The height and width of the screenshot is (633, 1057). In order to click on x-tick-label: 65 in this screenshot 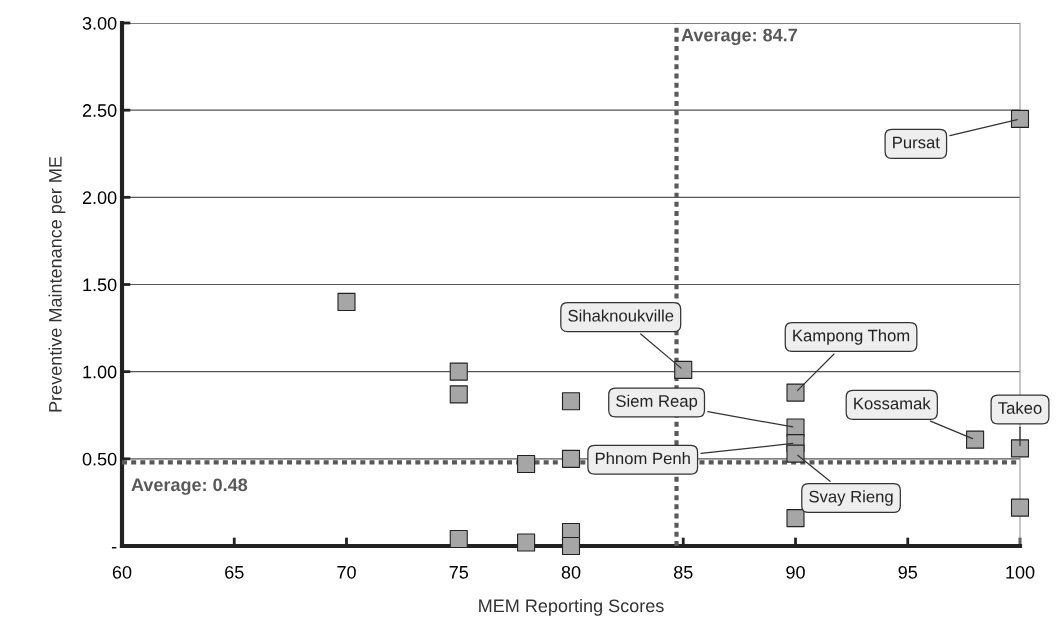, I will do `click(234, 572)`.